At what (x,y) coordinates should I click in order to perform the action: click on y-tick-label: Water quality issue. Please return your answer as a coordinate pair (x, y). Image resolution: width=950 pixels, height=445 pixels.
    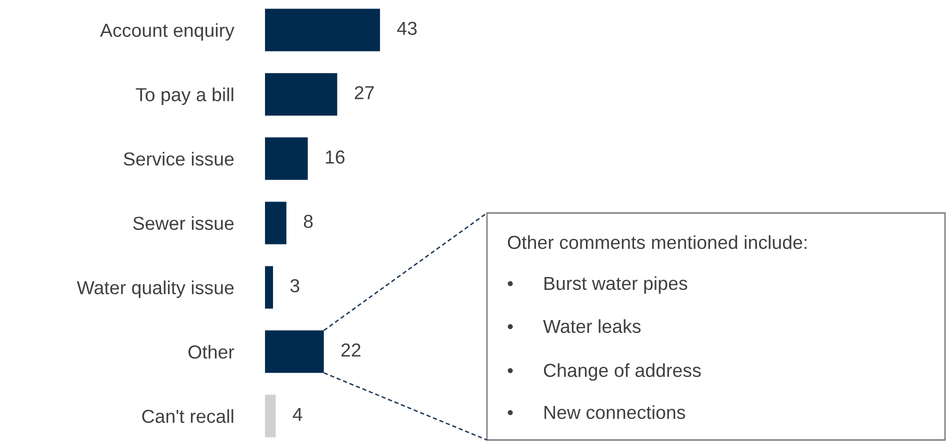
    Looking at the image, I should click on (155, 289).